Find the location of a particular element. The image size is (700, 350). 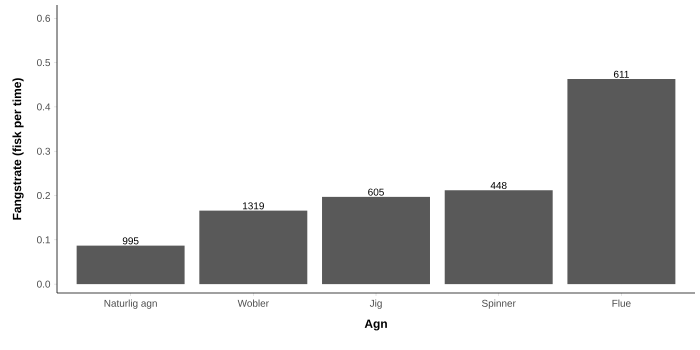

annotation: 1319 is located at coordinates (253, 206).